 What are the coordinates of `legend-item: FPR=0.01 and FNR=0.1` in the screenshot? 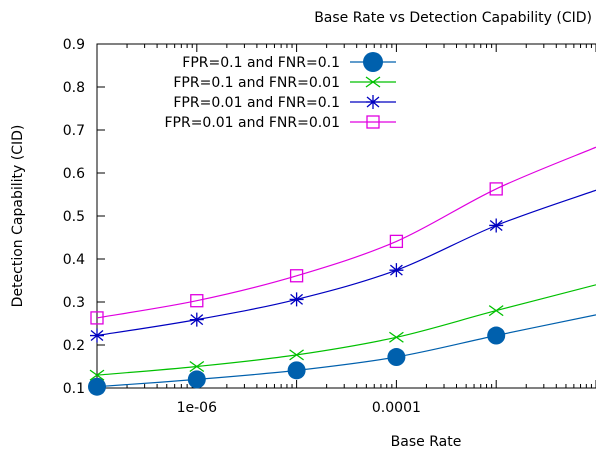 It's located at (284, 103).